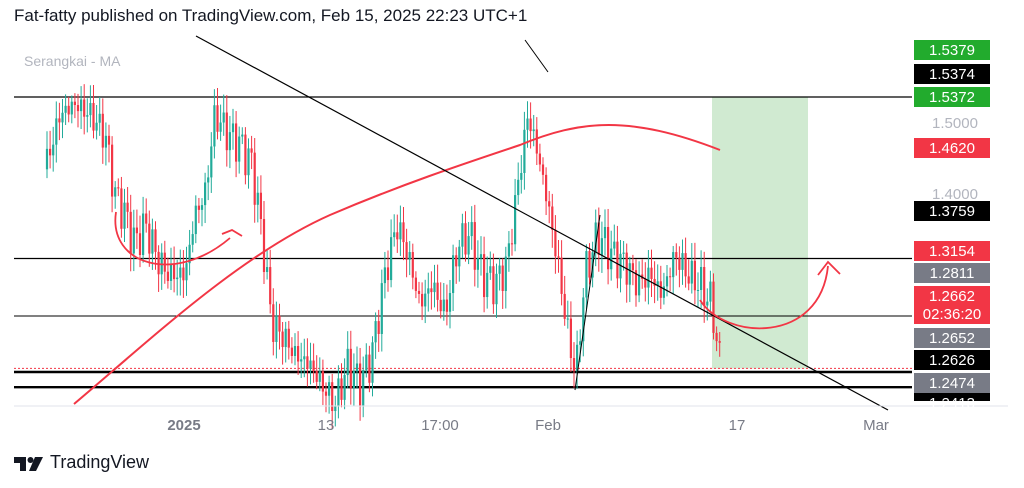  Describe the element at coordinates (183, 425) in the screenshot. I see `x-tick-label: 2025` at that location.